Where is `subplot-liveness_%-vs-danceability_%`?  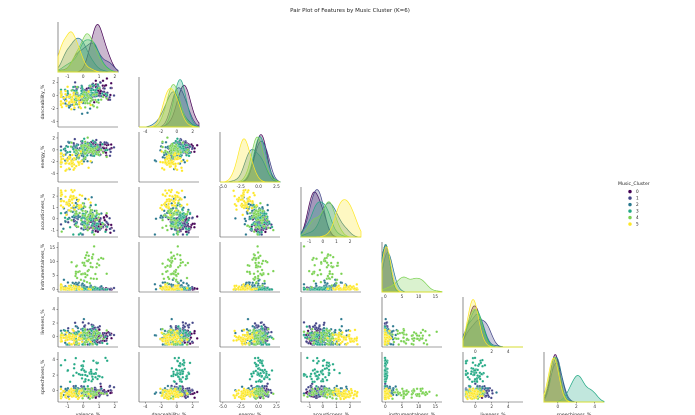
subplot-liveness_%-vs-danceability_% is located at coordinates (168, 322).